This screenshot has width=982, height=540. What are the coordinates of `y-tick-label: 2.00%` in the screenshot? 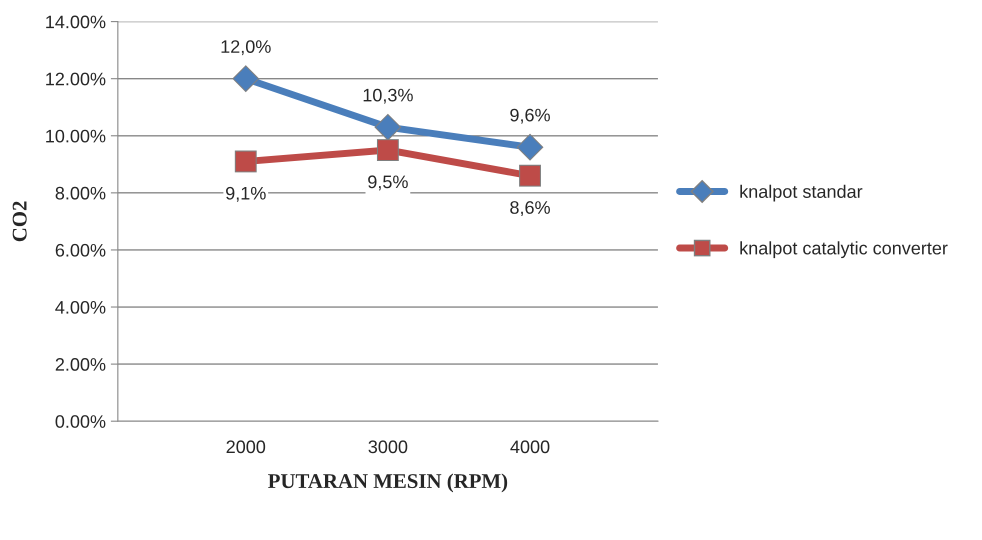 It's located at (81, 364).